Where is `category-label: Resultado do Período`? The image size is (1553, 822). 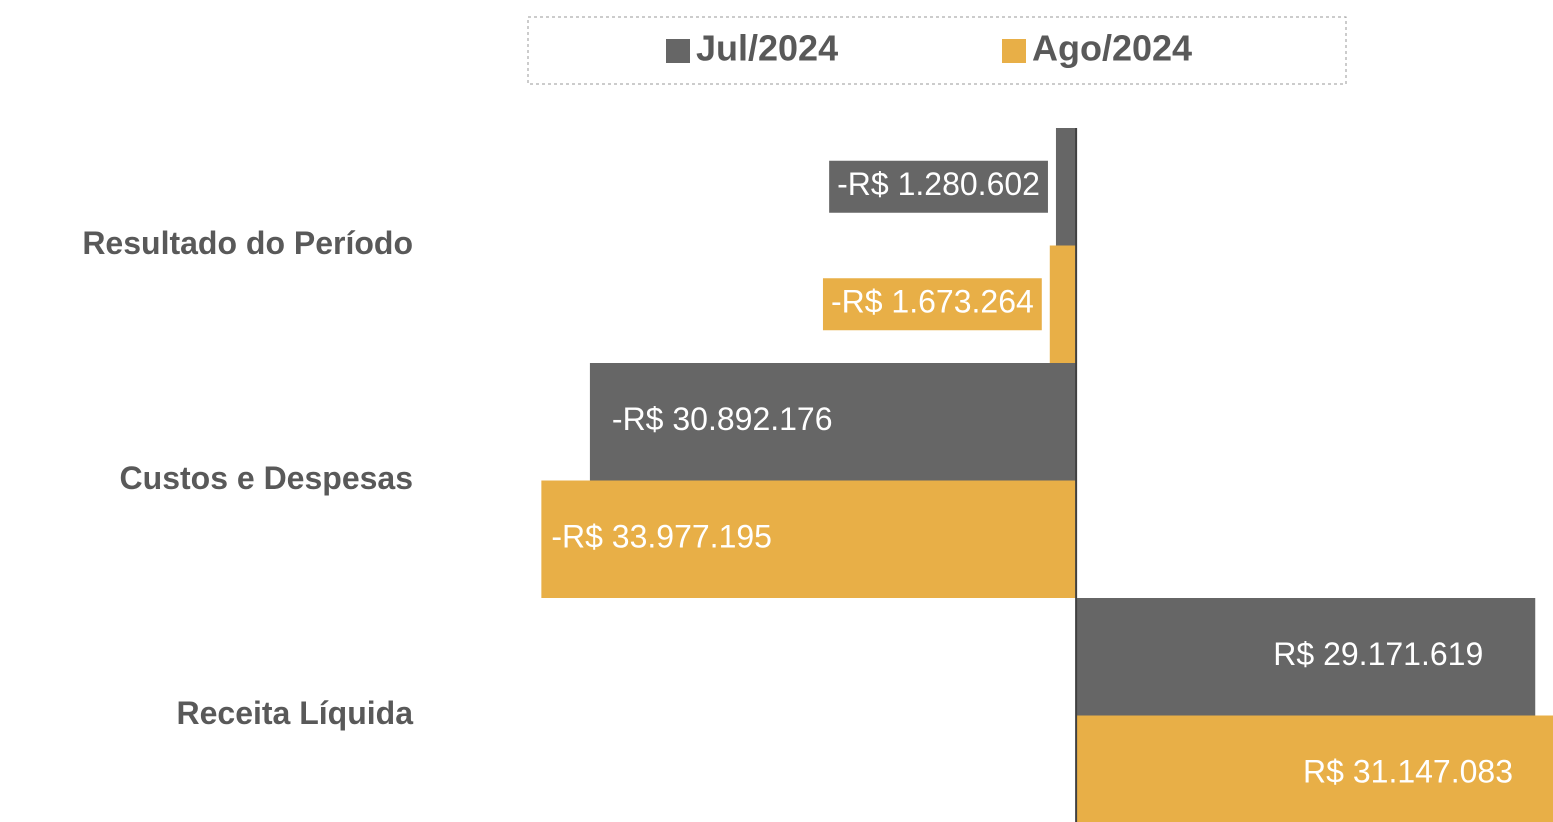
category-label: Resultado do Período is located at coordinates (247, 243).